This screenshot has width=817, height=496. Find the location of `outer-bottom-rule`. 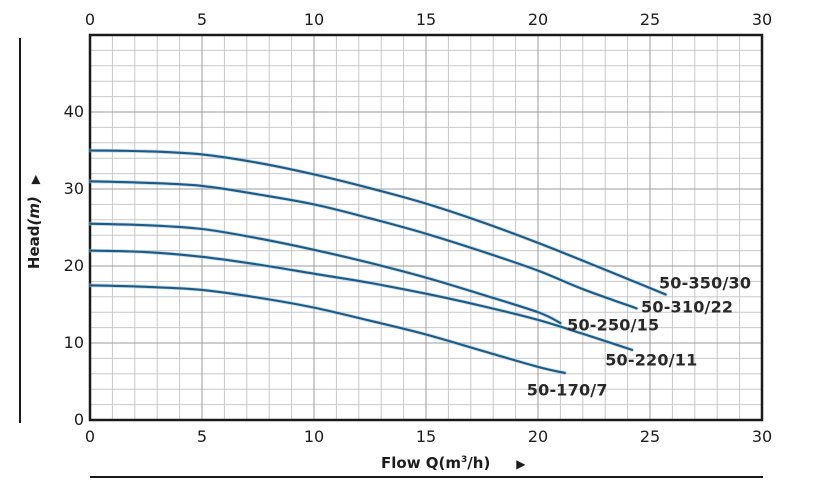

outer-bottom-rule is located at coordinates (426, 477).